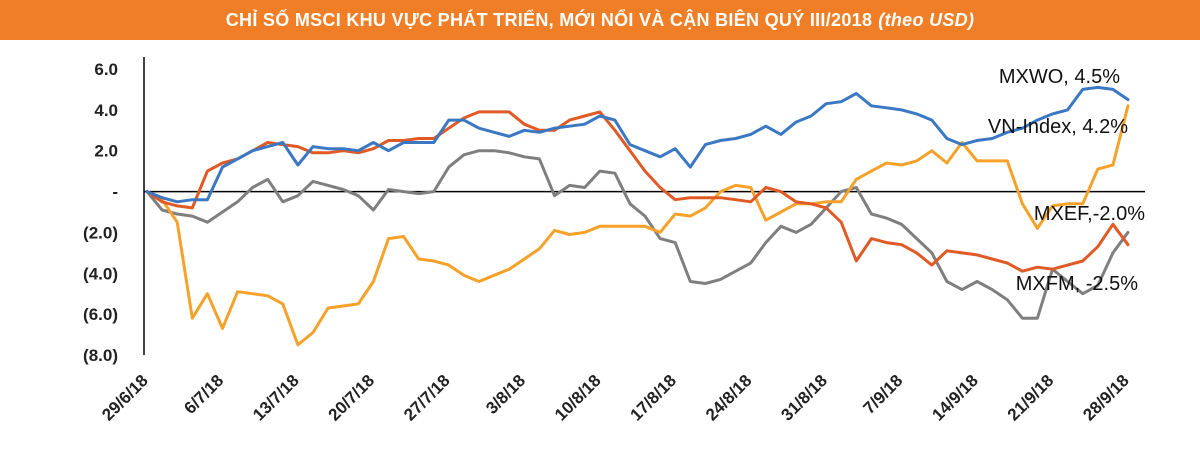  I want to click on x-tick-label: 10/8/18, so click(578, 398).